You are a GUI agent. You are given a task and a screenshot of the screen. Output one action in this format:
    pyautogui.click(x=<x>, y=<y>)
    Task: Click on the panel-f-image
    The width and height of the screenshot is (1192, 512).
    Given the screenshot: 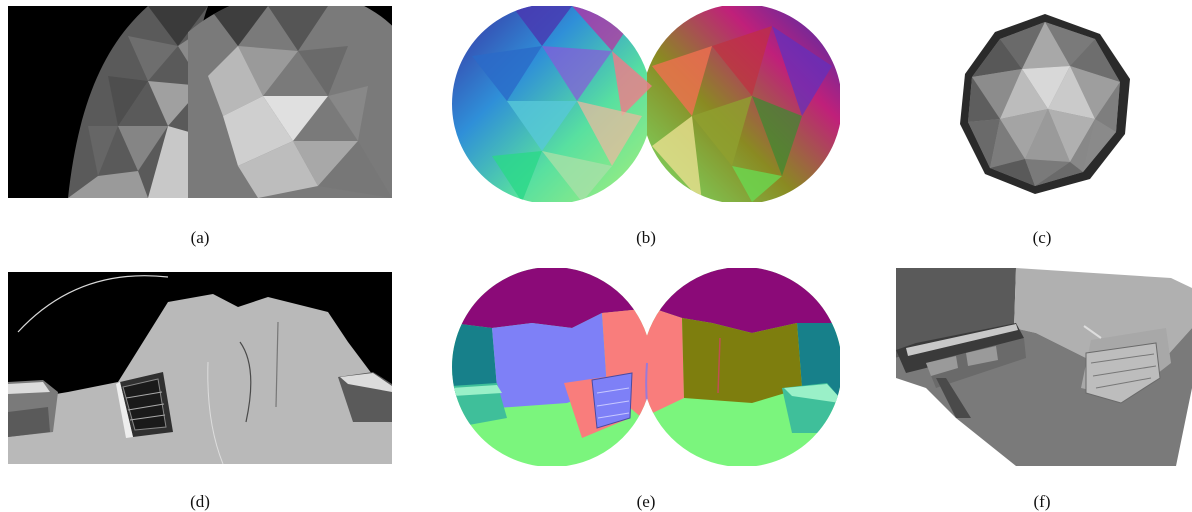 What is the action you would take?
    pyautogui.click(x=1044, y=367)
    